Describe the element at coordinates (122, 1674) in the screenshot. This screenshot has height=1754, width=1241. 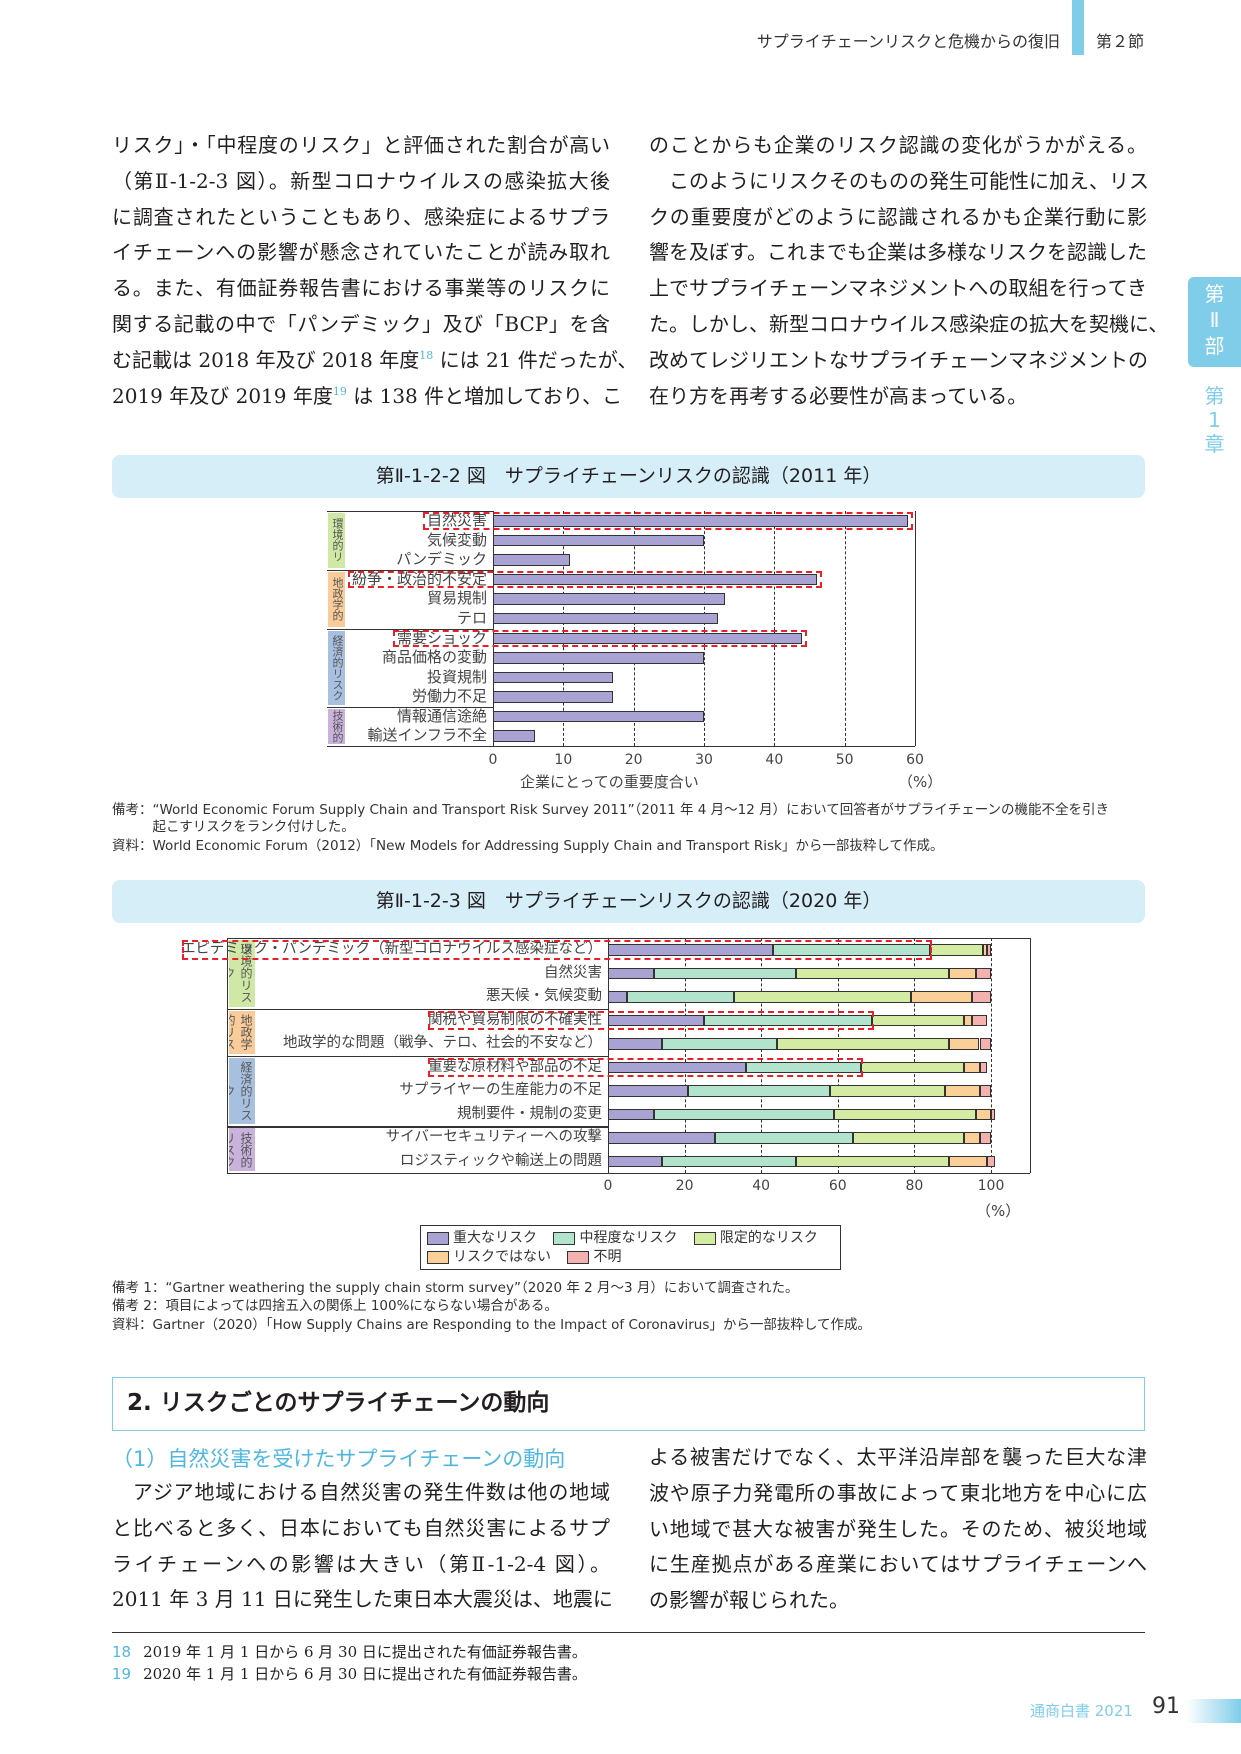
I see `footnote-number: 19` at that location.